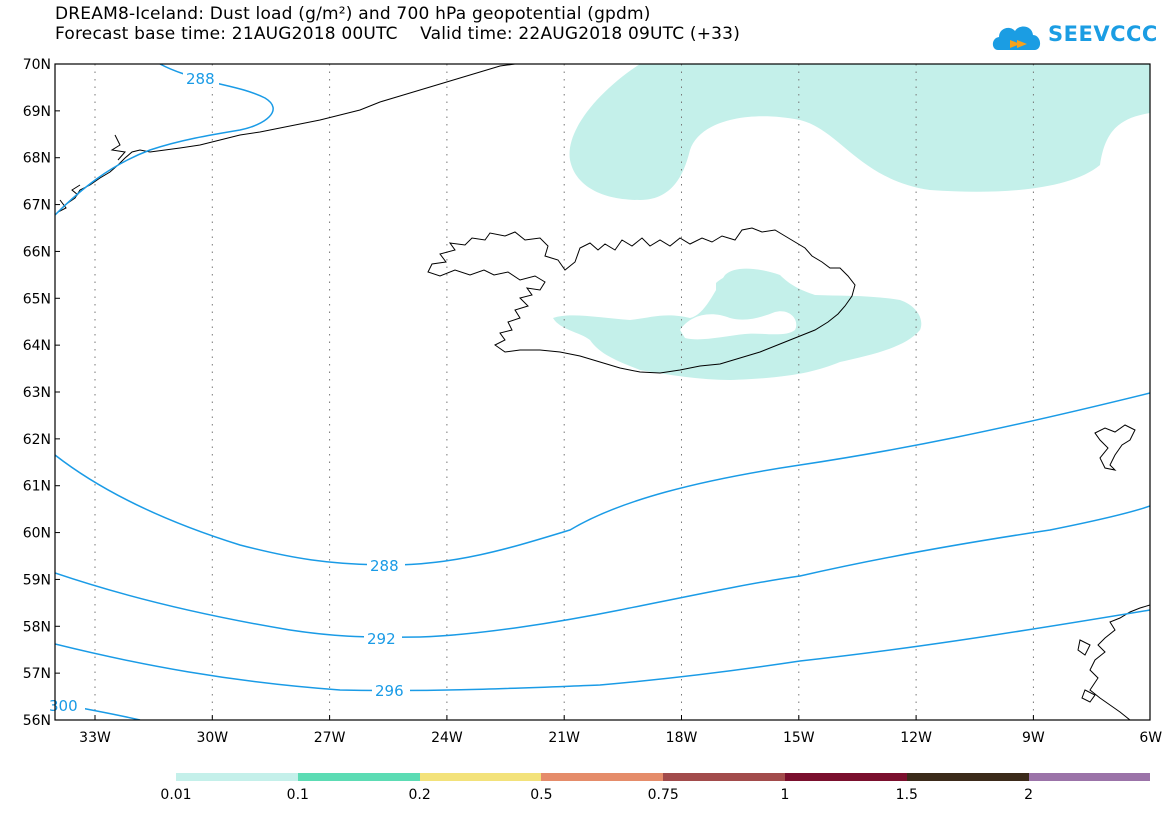  Describe the element at coordinates (1033, 738) in the screenshot. I see `lon-label: 9W` at that location.